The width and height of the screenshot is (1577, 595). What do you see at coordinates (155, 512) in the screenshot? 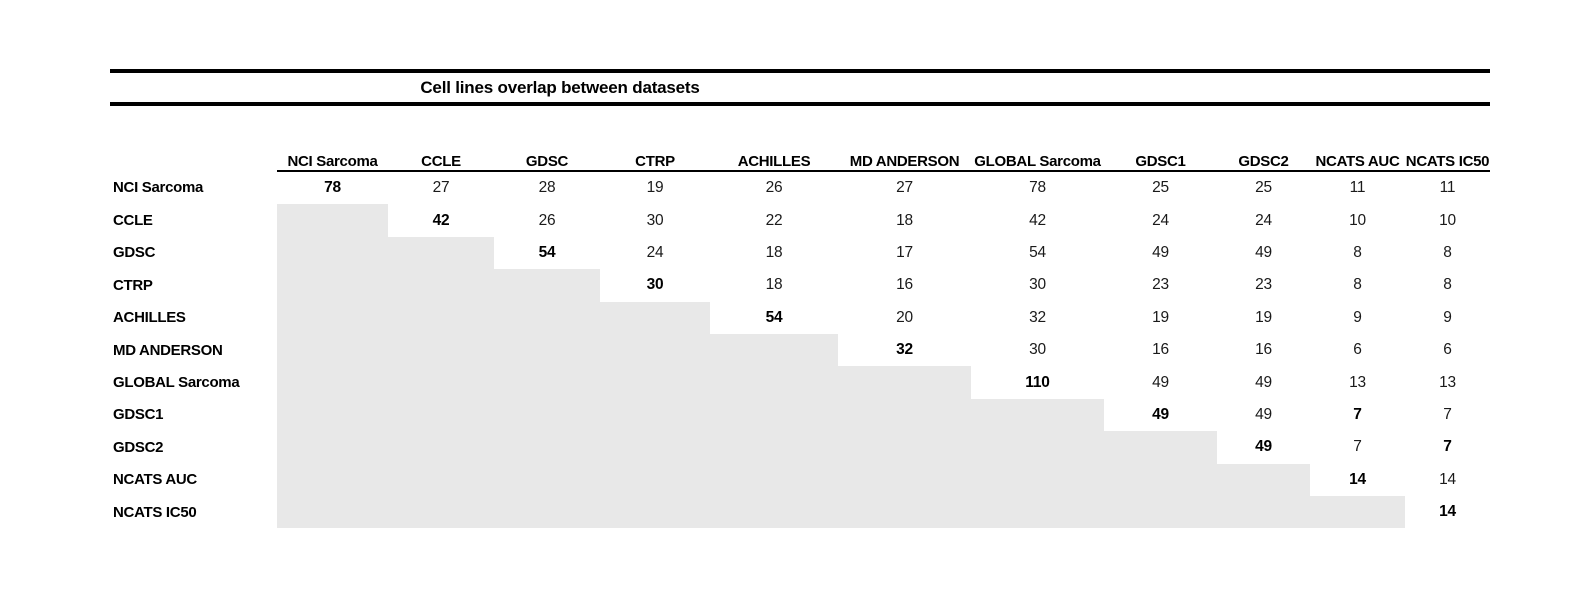
I see `row-label-ncats-ic50: NCATS IC50` at bounding box center [155, 512].